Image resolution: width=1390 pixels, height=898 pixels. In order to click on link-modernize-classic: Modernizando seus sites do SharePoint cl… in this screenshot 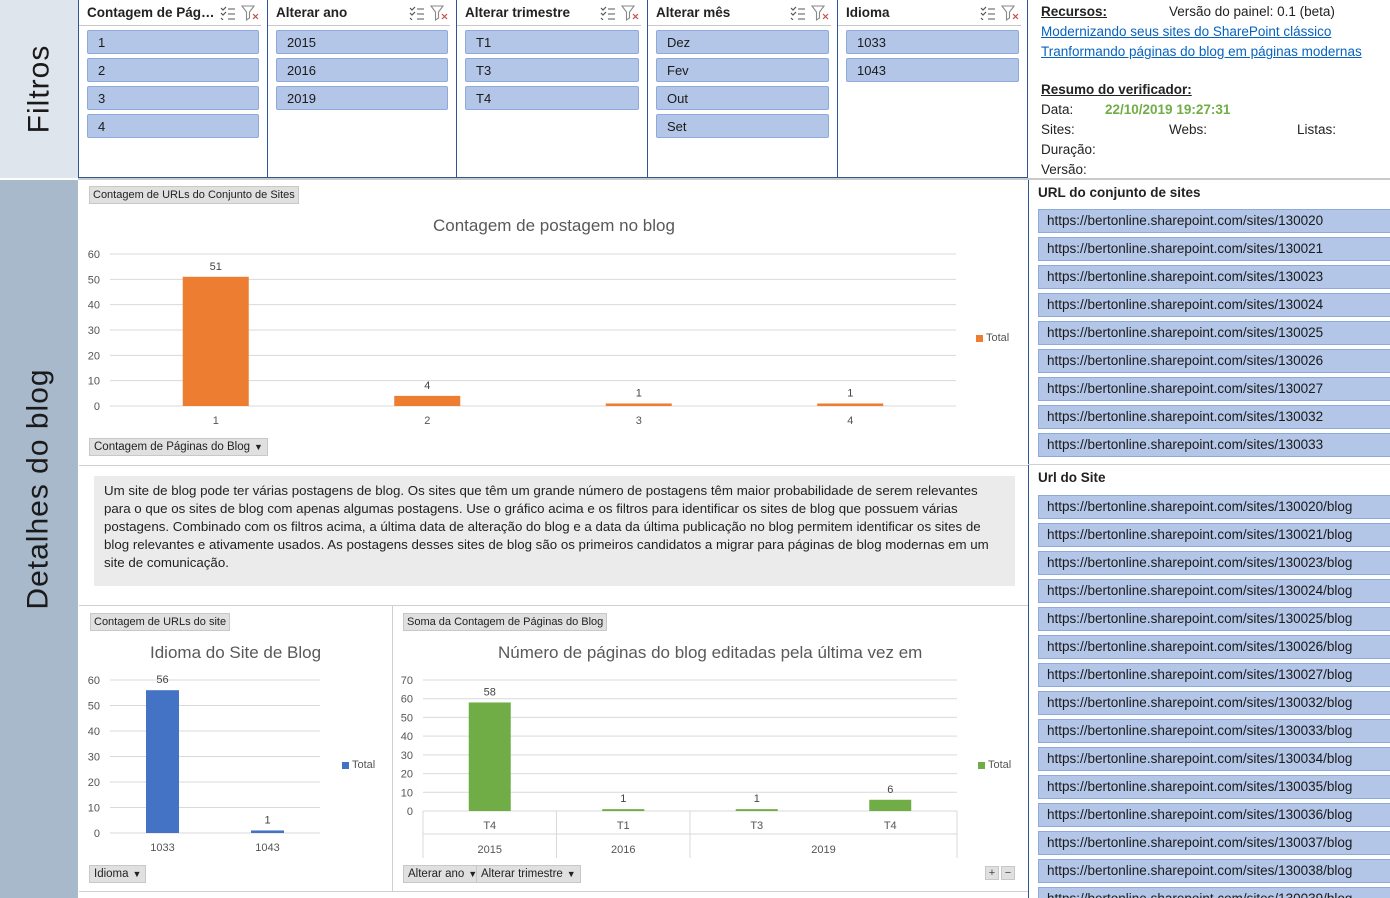, I will do `click(1186, 31)`.